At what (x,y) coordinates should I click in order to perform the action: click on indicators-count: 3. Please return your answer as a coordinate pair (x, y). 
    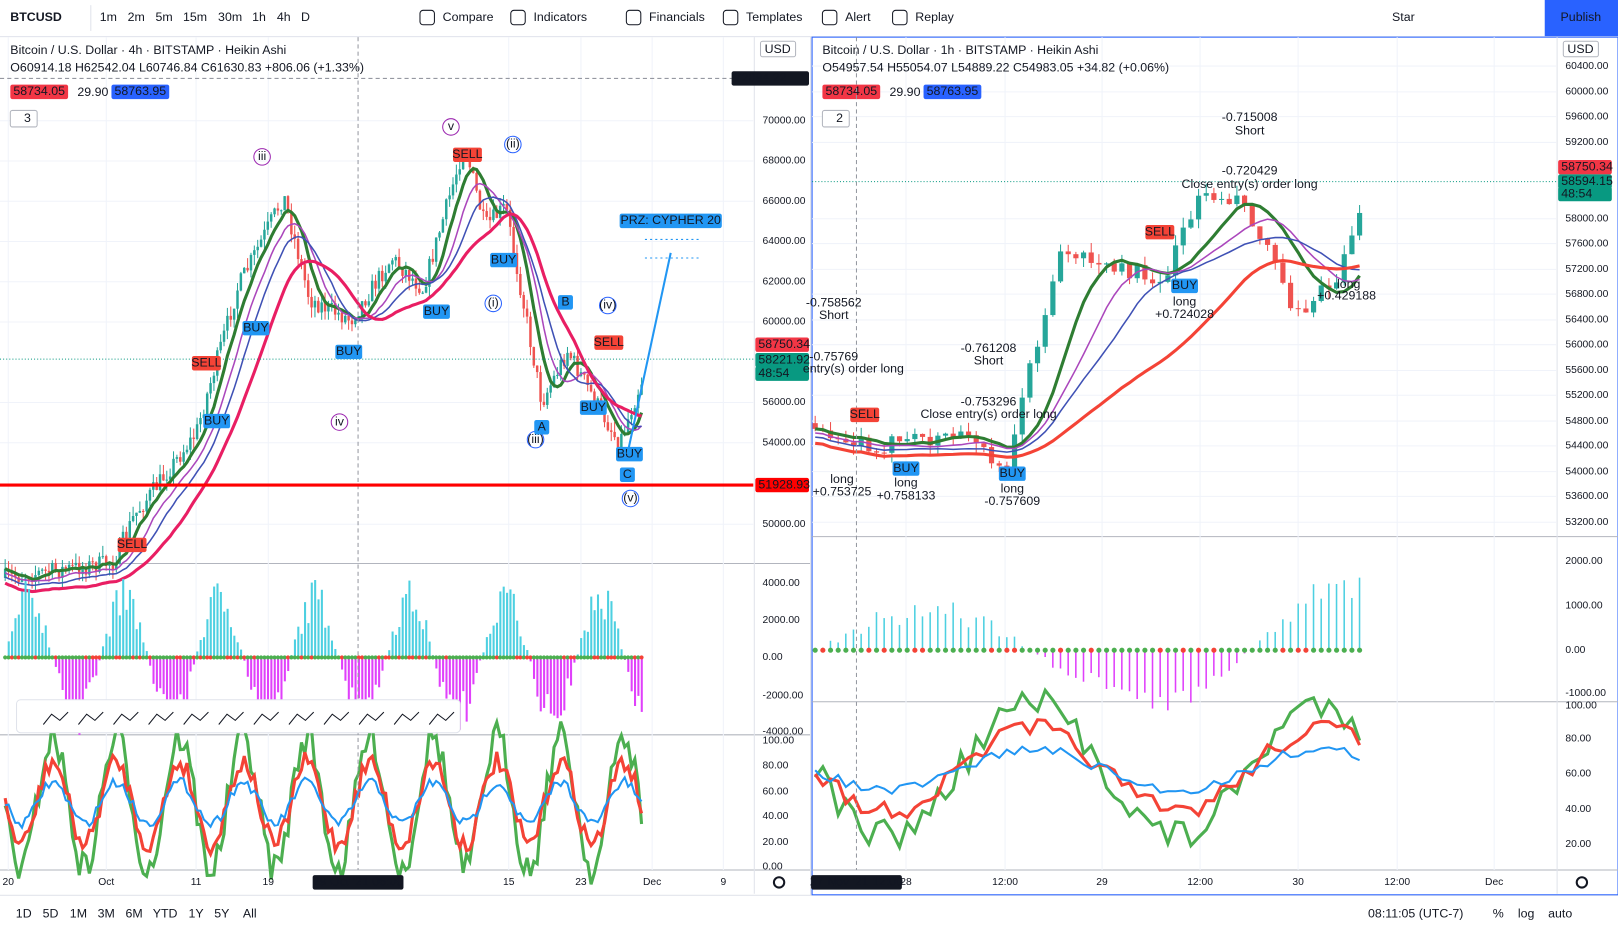
    Looking at the image, I should click on (27, 118).